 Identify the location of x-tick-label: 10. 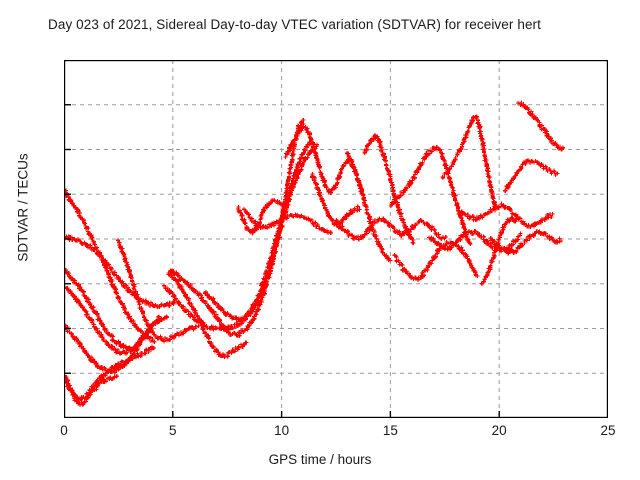
(282, 430).